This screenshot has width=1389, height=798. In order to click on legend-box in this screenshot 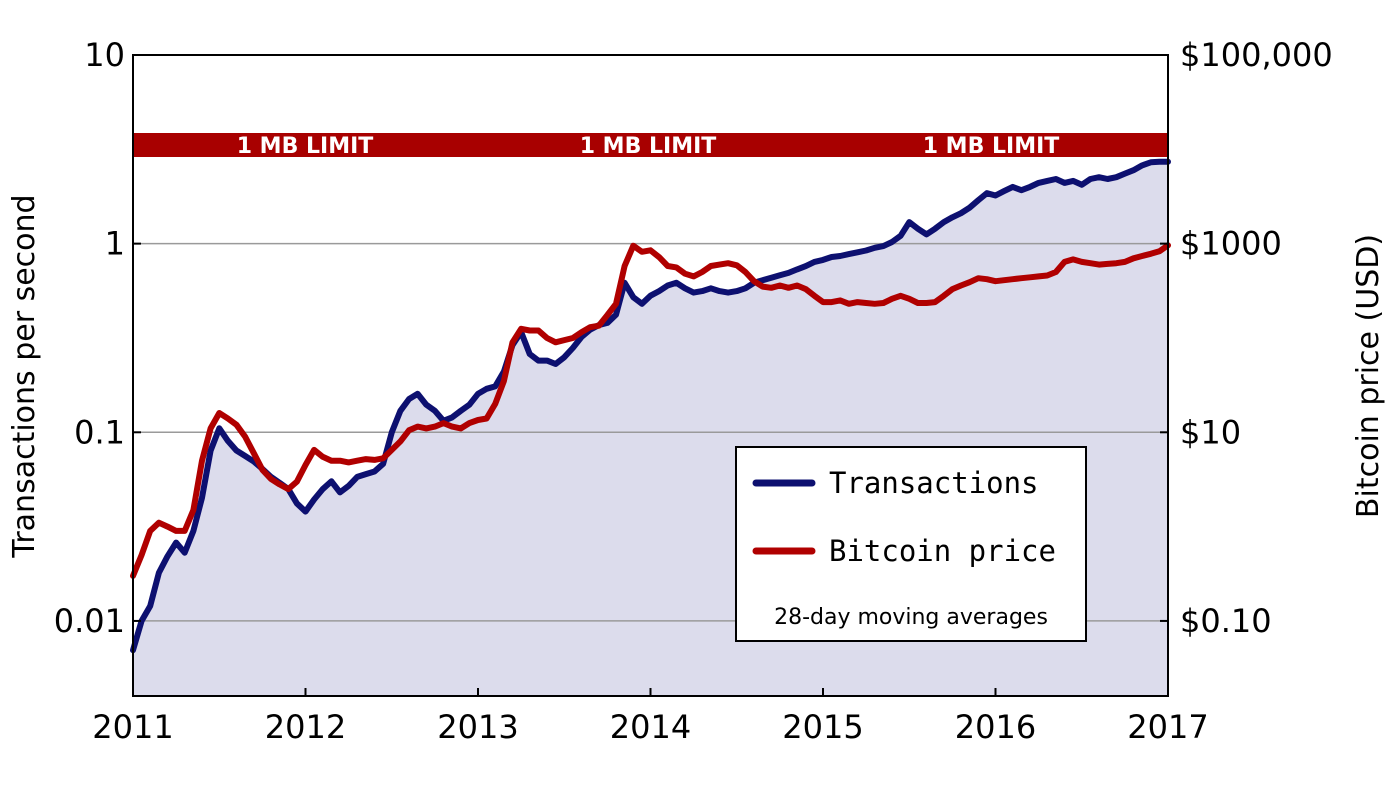, I will do `click(911, 544)`.